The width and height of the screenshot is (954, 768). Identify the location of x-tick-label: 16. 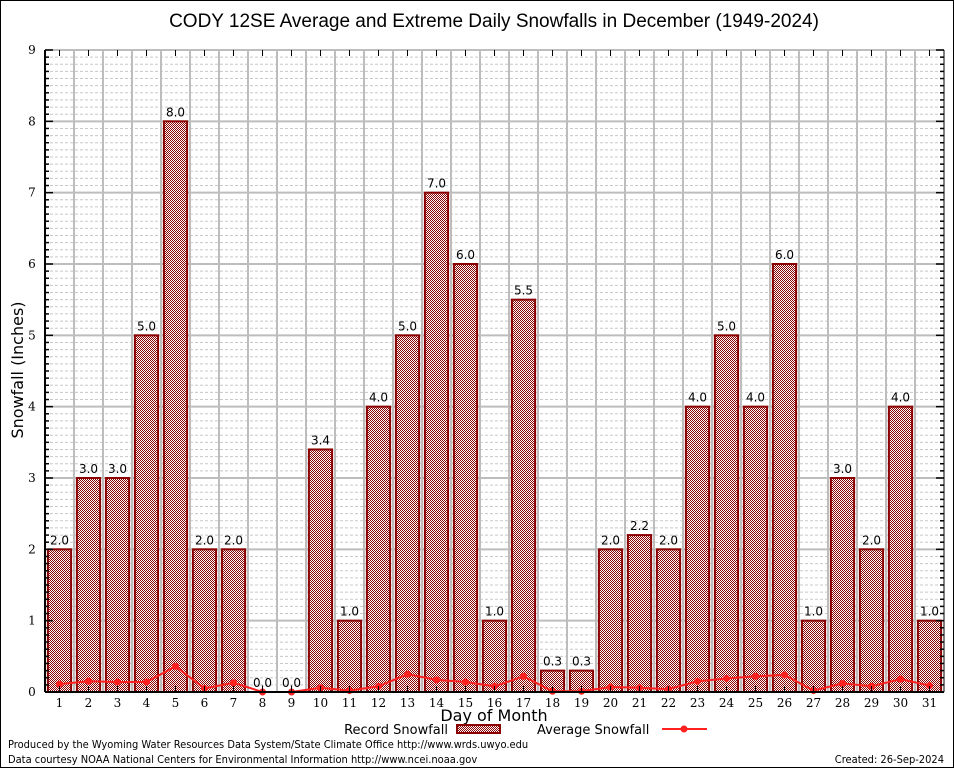
(494, 703).